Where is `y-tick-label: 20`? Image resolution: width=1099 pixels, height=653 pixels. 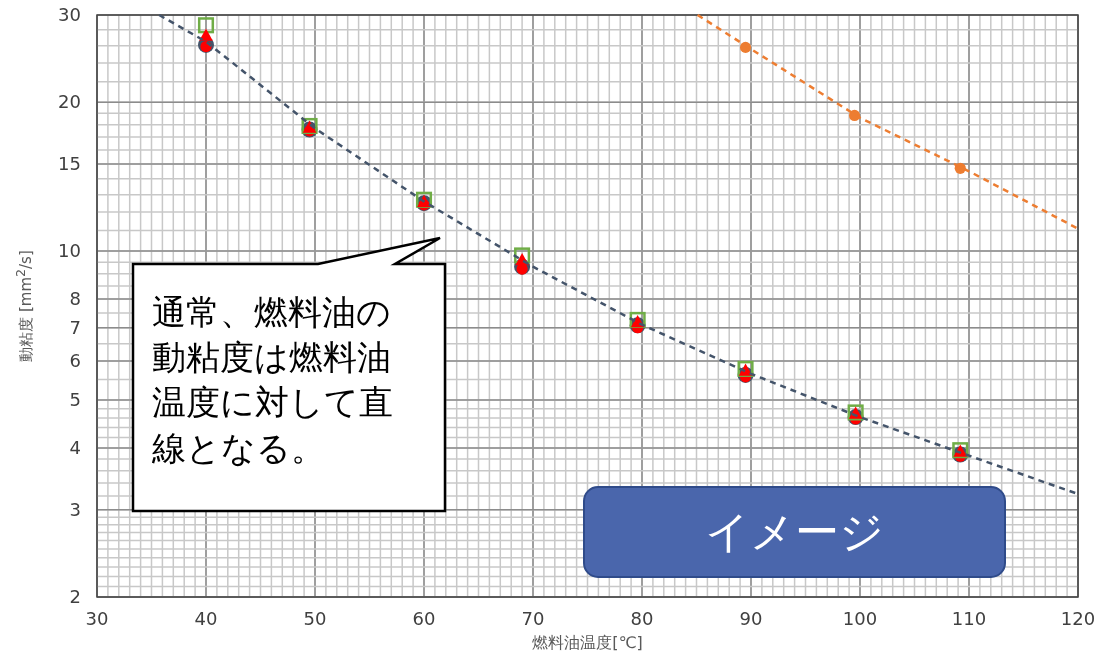
y-tick-label: 20 is located at coordinates (69, 102).